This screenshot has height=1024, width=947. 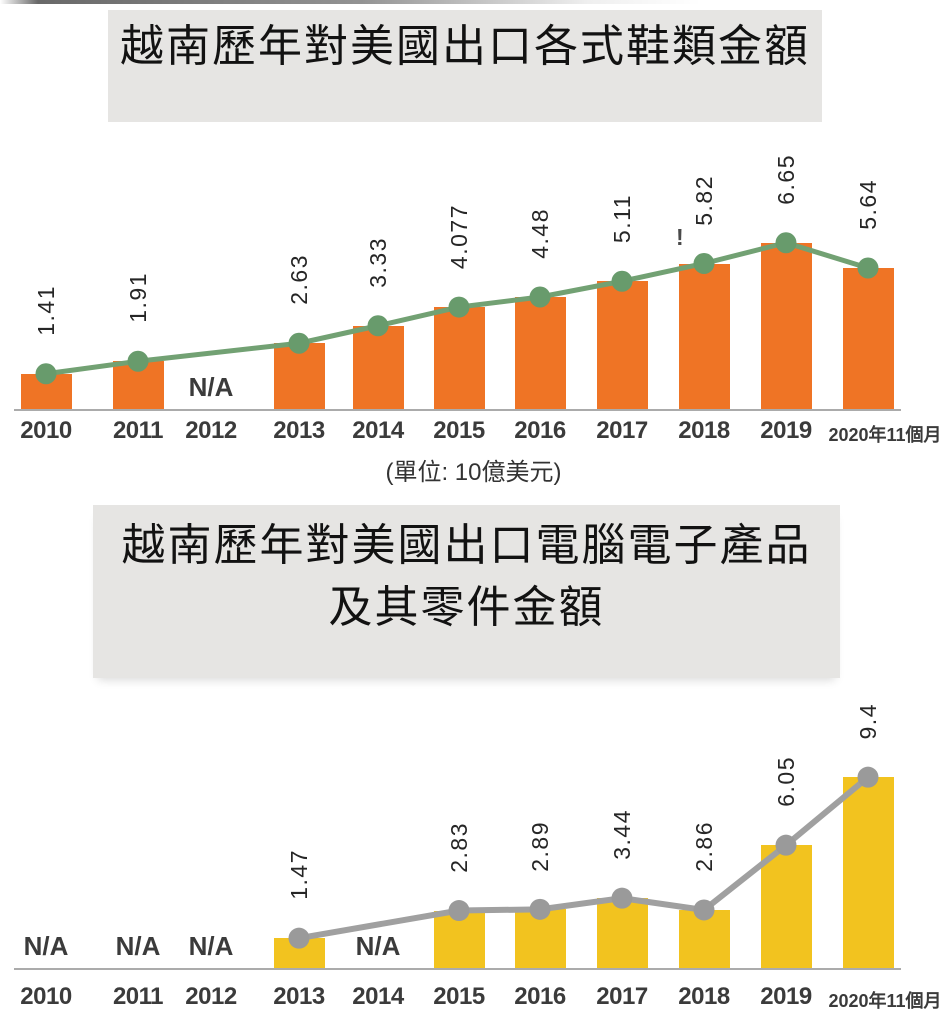 What do you see at coordinates (299, 875) in the screenshot?
I see `value-label: 1.47` at bounding box center [299, 875].